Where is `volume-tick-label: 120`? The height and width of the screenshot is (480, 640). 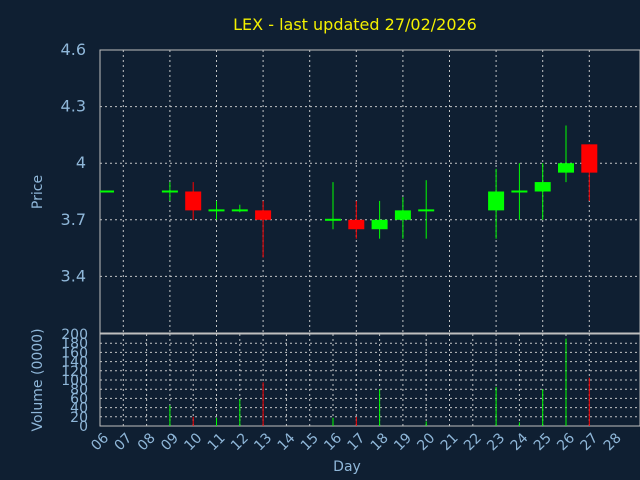 volume-tick-label: 120 is located at coordinates (74, 372).